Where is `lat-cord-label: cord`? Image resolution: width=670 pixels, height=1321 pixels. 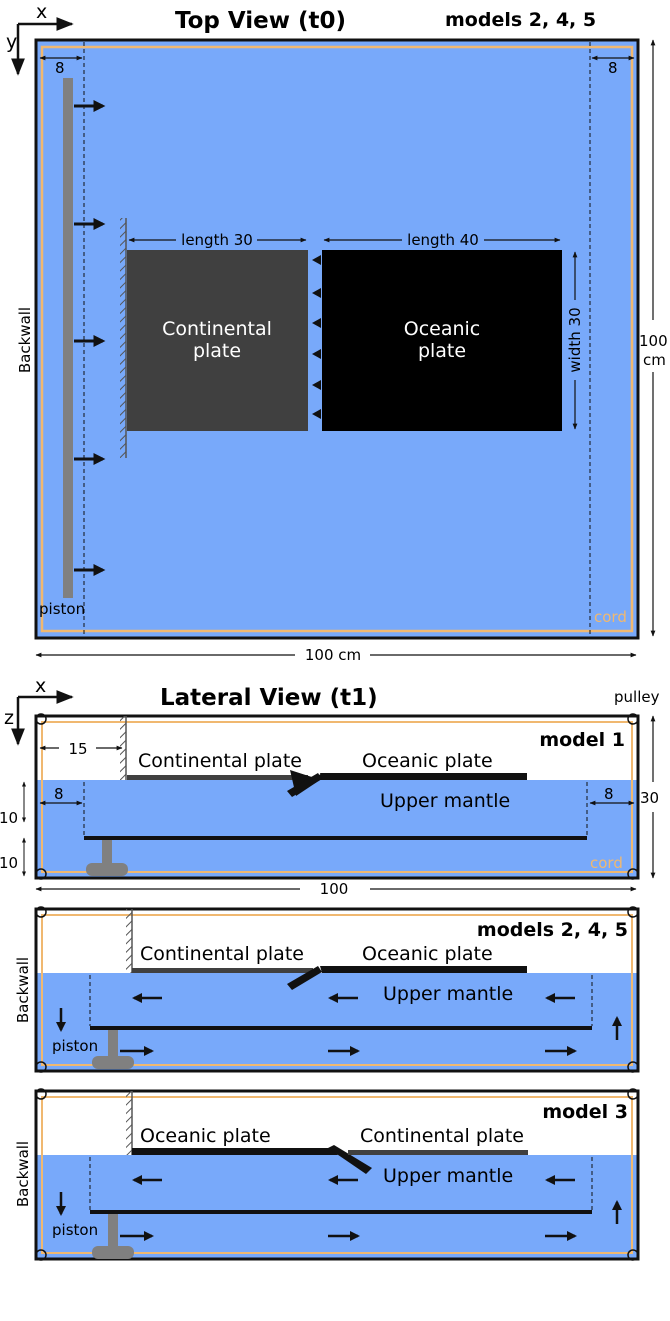 lat-cord-label: cord is located at coordinates (606, 863).